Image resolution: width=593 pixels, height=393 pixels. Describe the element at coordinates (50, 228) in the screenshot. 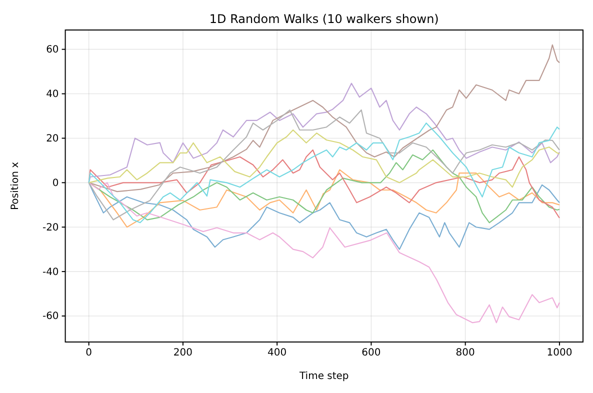

I see `y-tick-label: -20` at that location.